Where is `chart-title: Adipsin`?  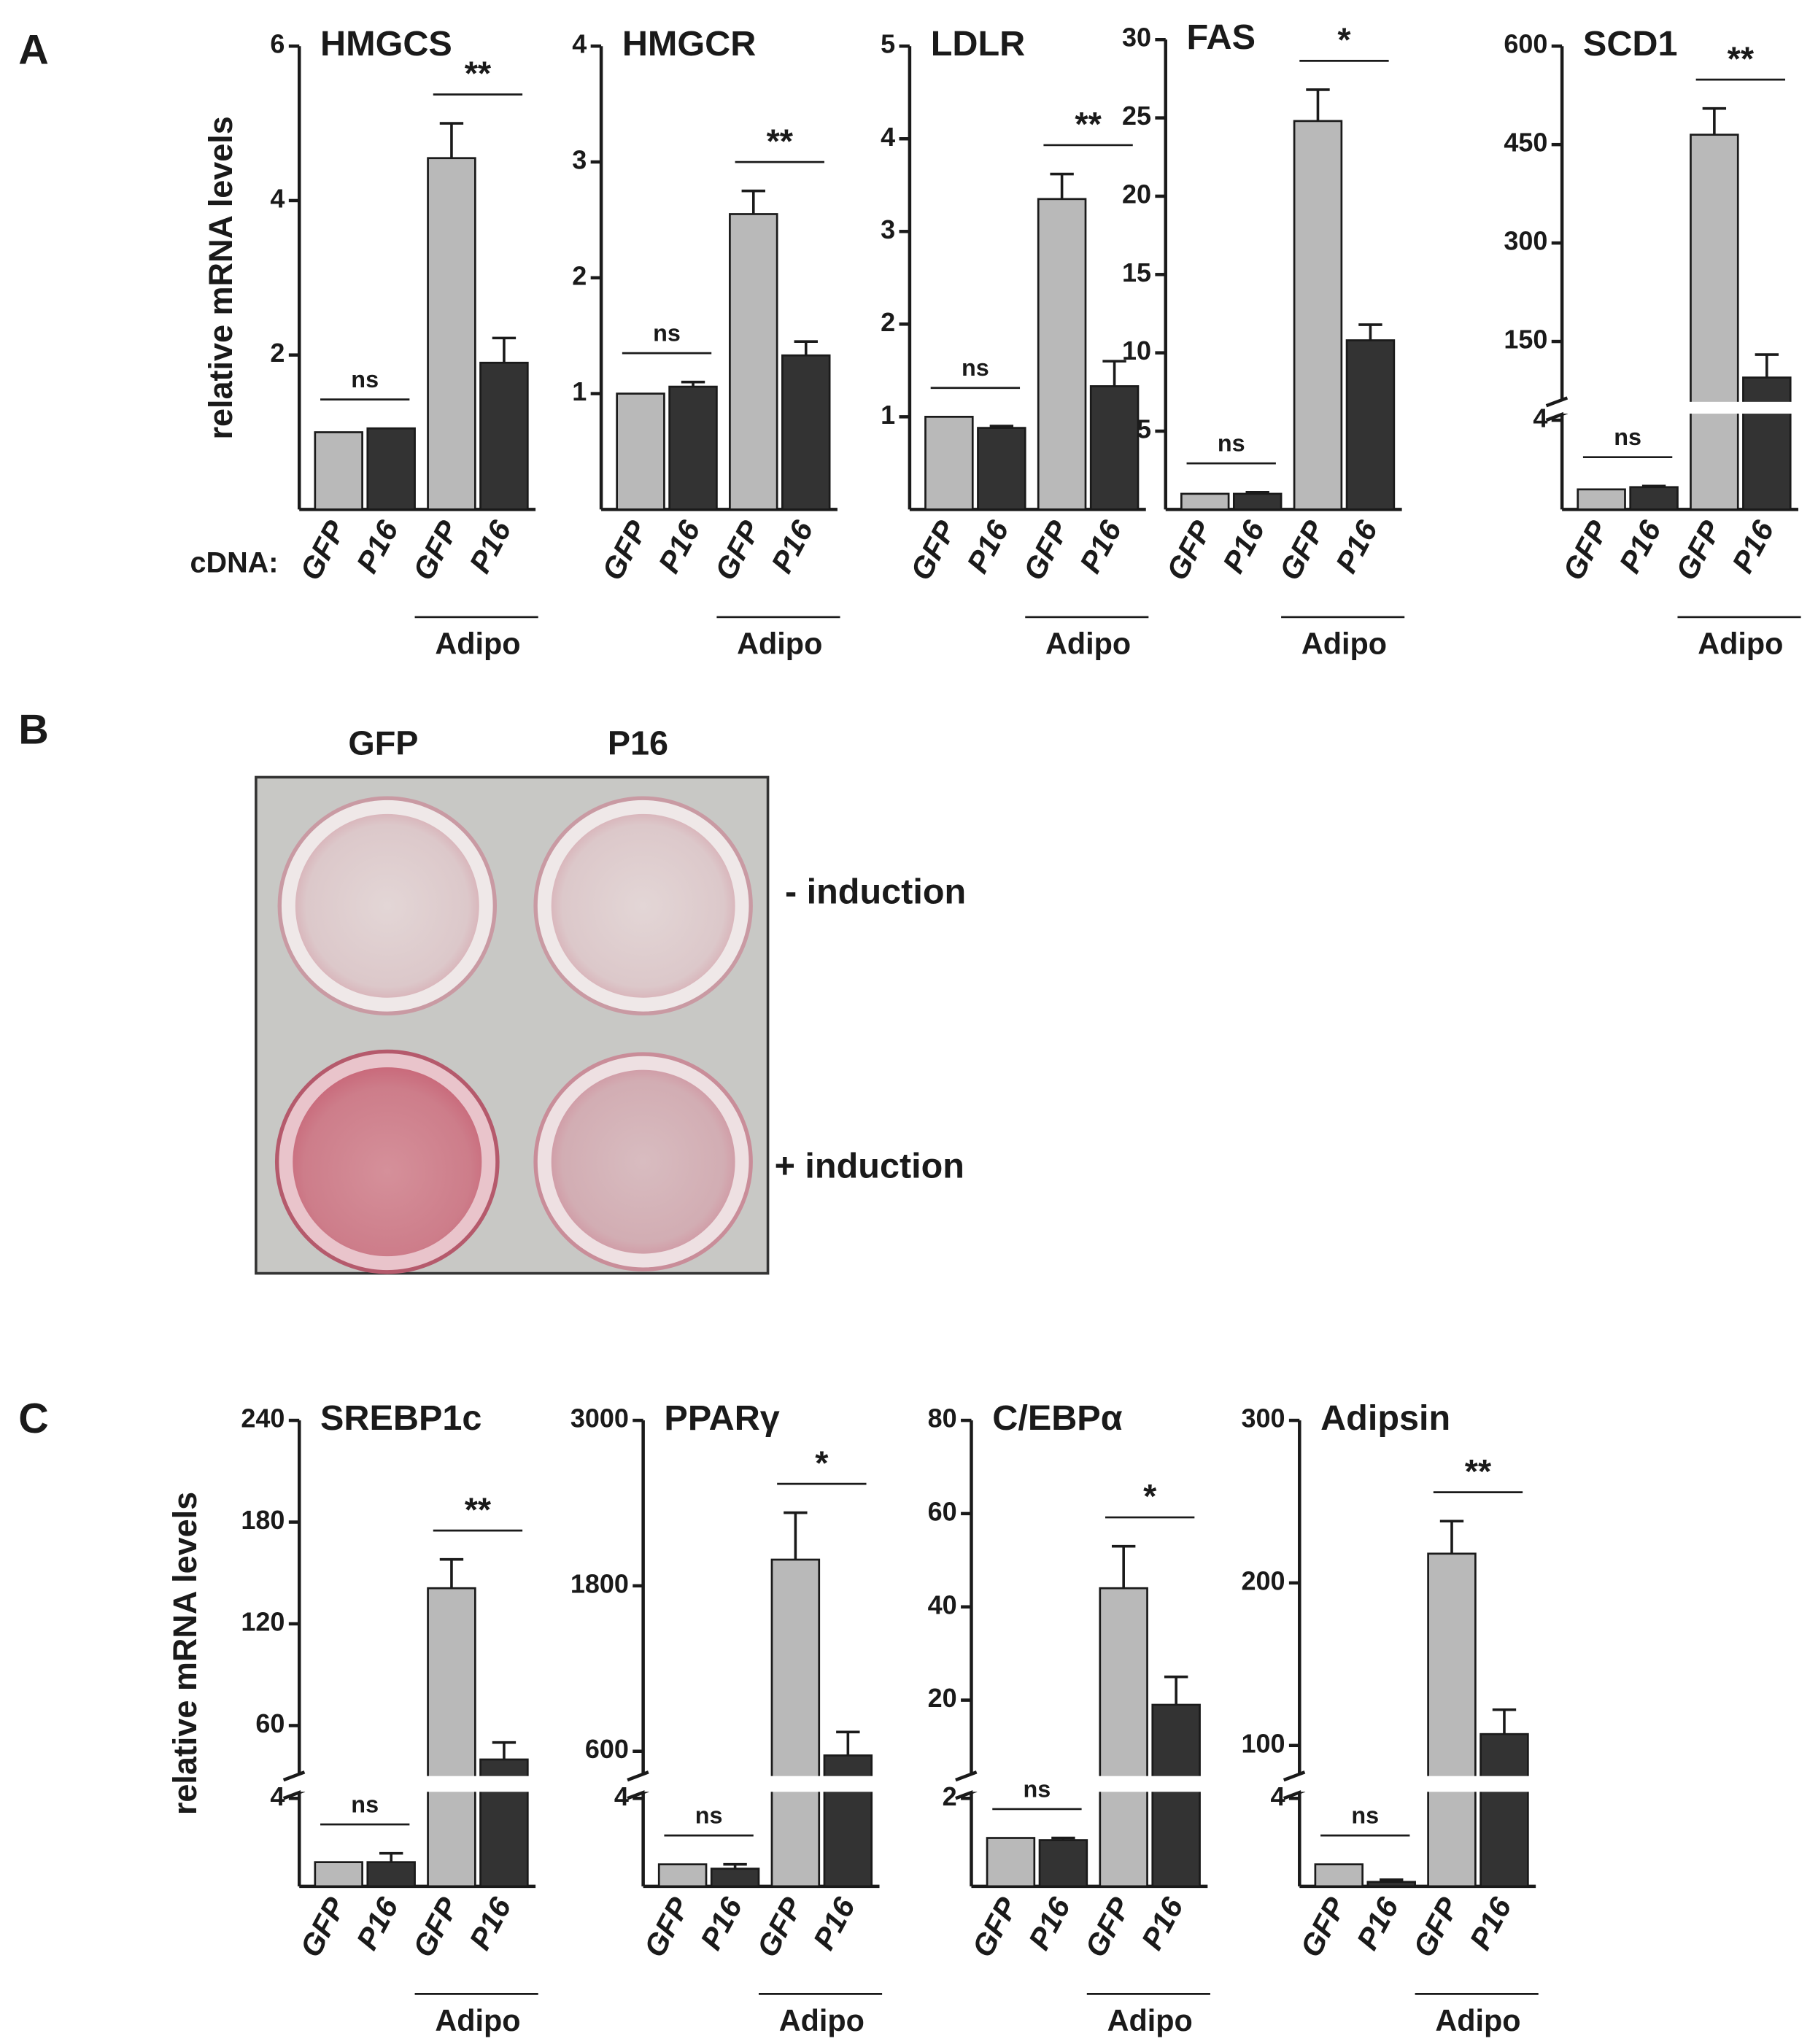 chart-title: Adipsin is located at coordinates (1385, 1418).